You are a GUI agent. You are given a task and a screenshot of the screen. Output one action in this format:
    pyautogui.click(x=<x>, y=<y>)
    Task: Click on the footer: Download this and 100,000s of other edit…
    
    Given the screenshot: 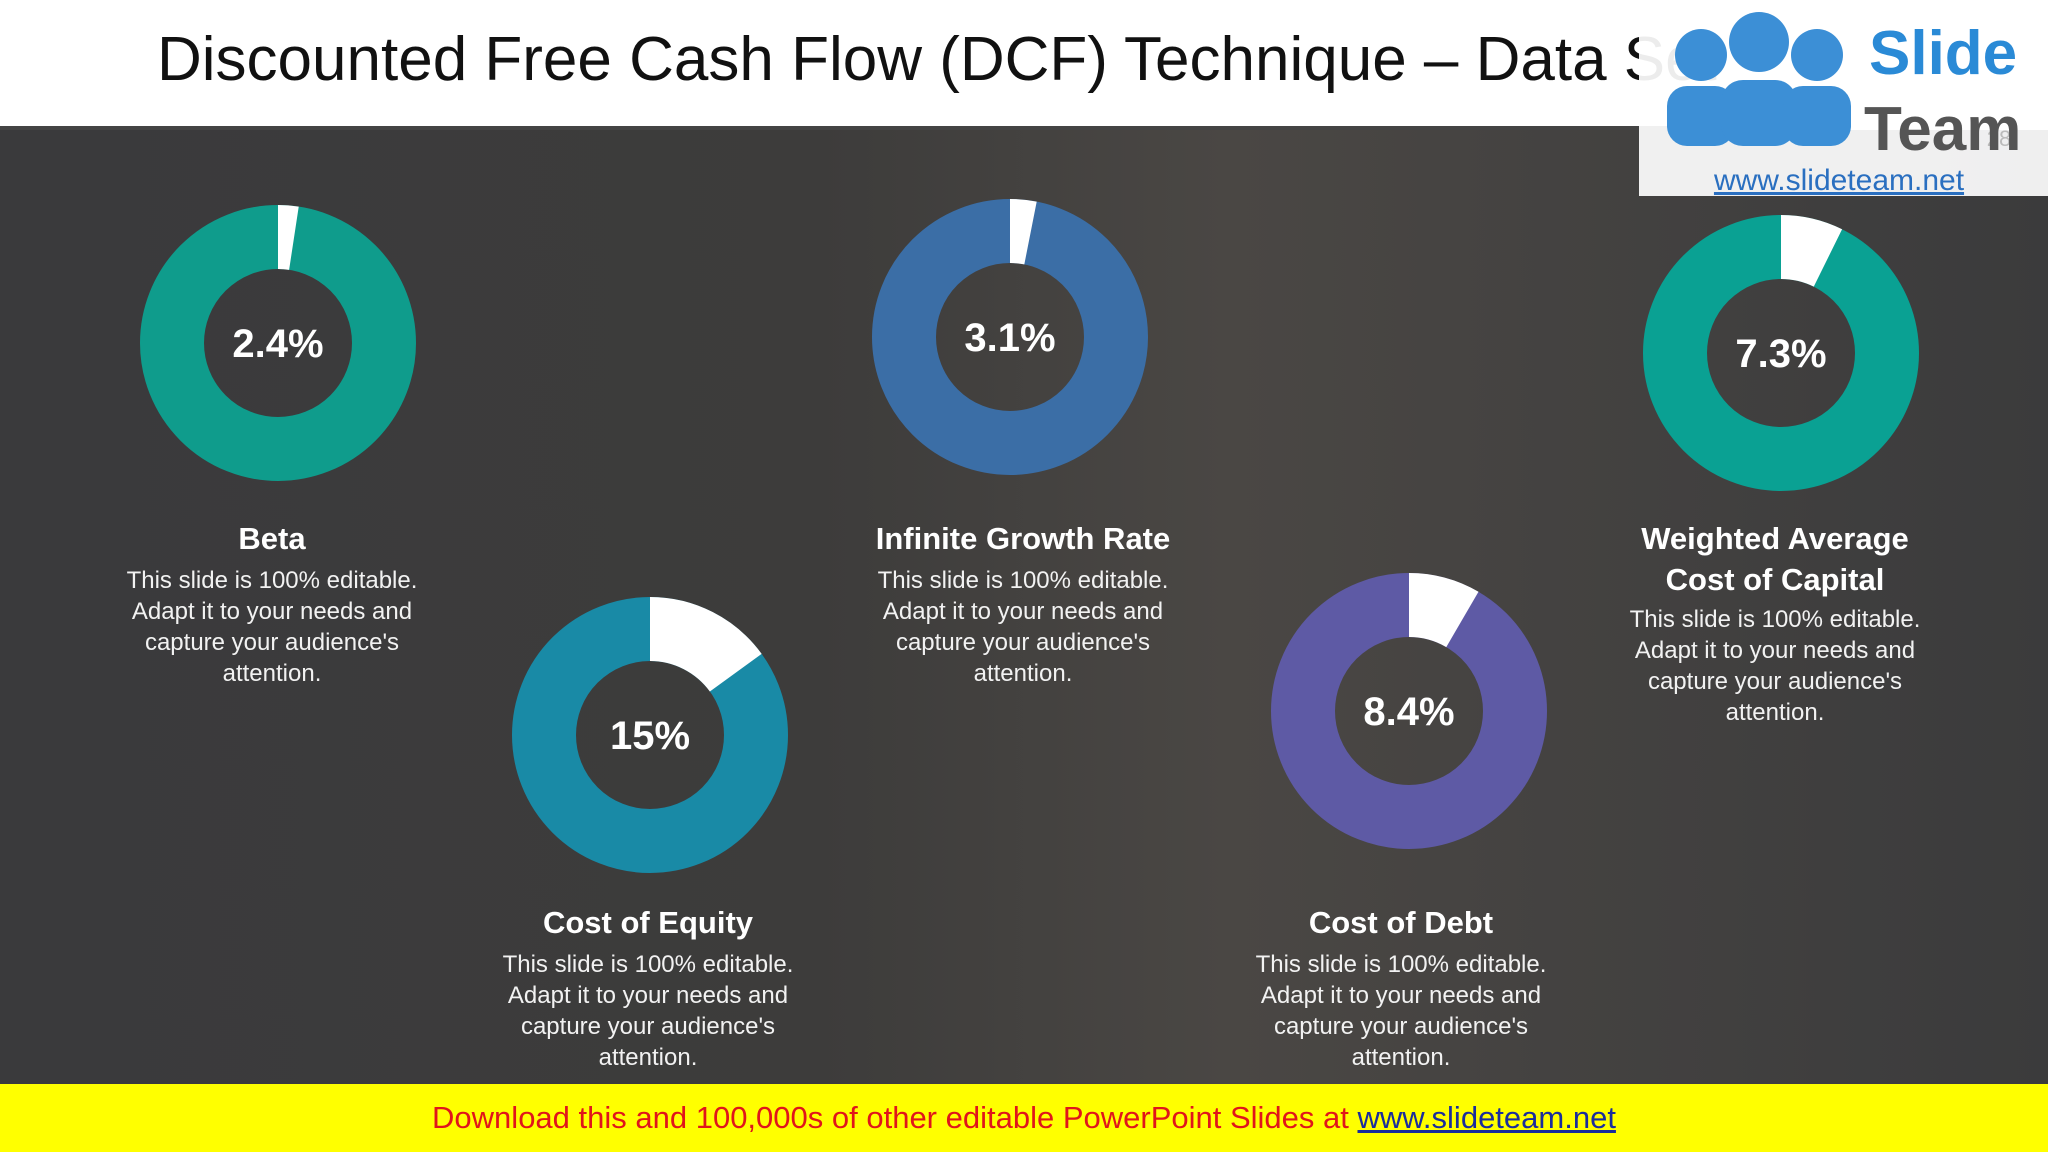 What is the action you would take?
    pyautogui.click(x=1024, y=1118)
    